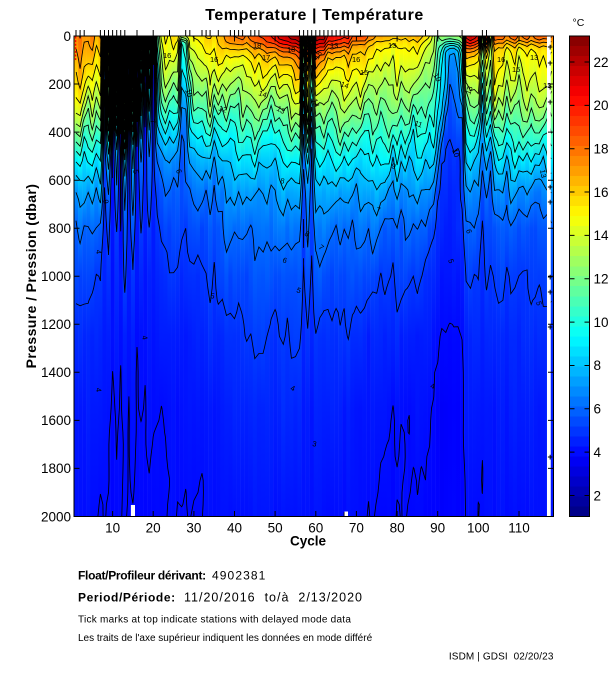 This screenshot has height=675, width=611. I want to click on svg-text: Temperature | Température, so click(314, 15).